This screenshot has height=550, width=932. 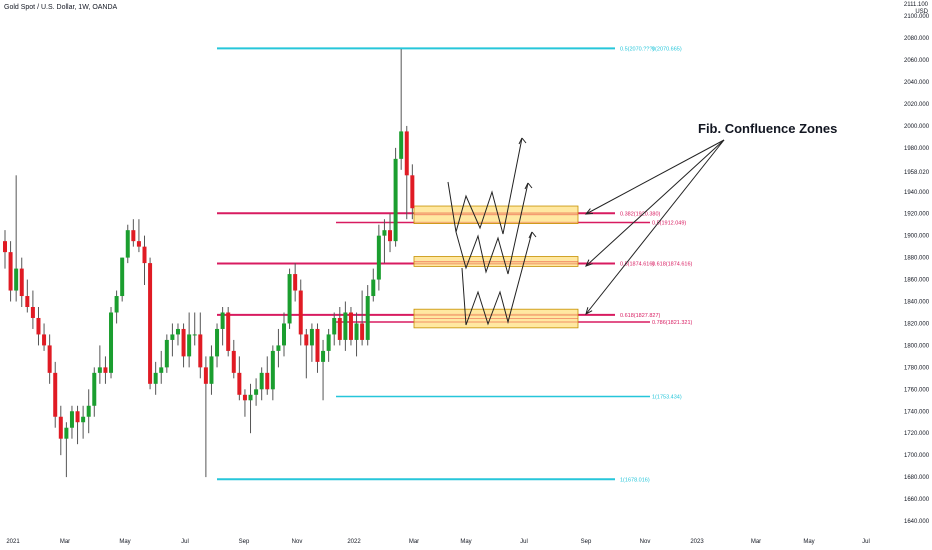 I want to click on fib-level-label: 1(1753.434), so click(x=667, y=398).